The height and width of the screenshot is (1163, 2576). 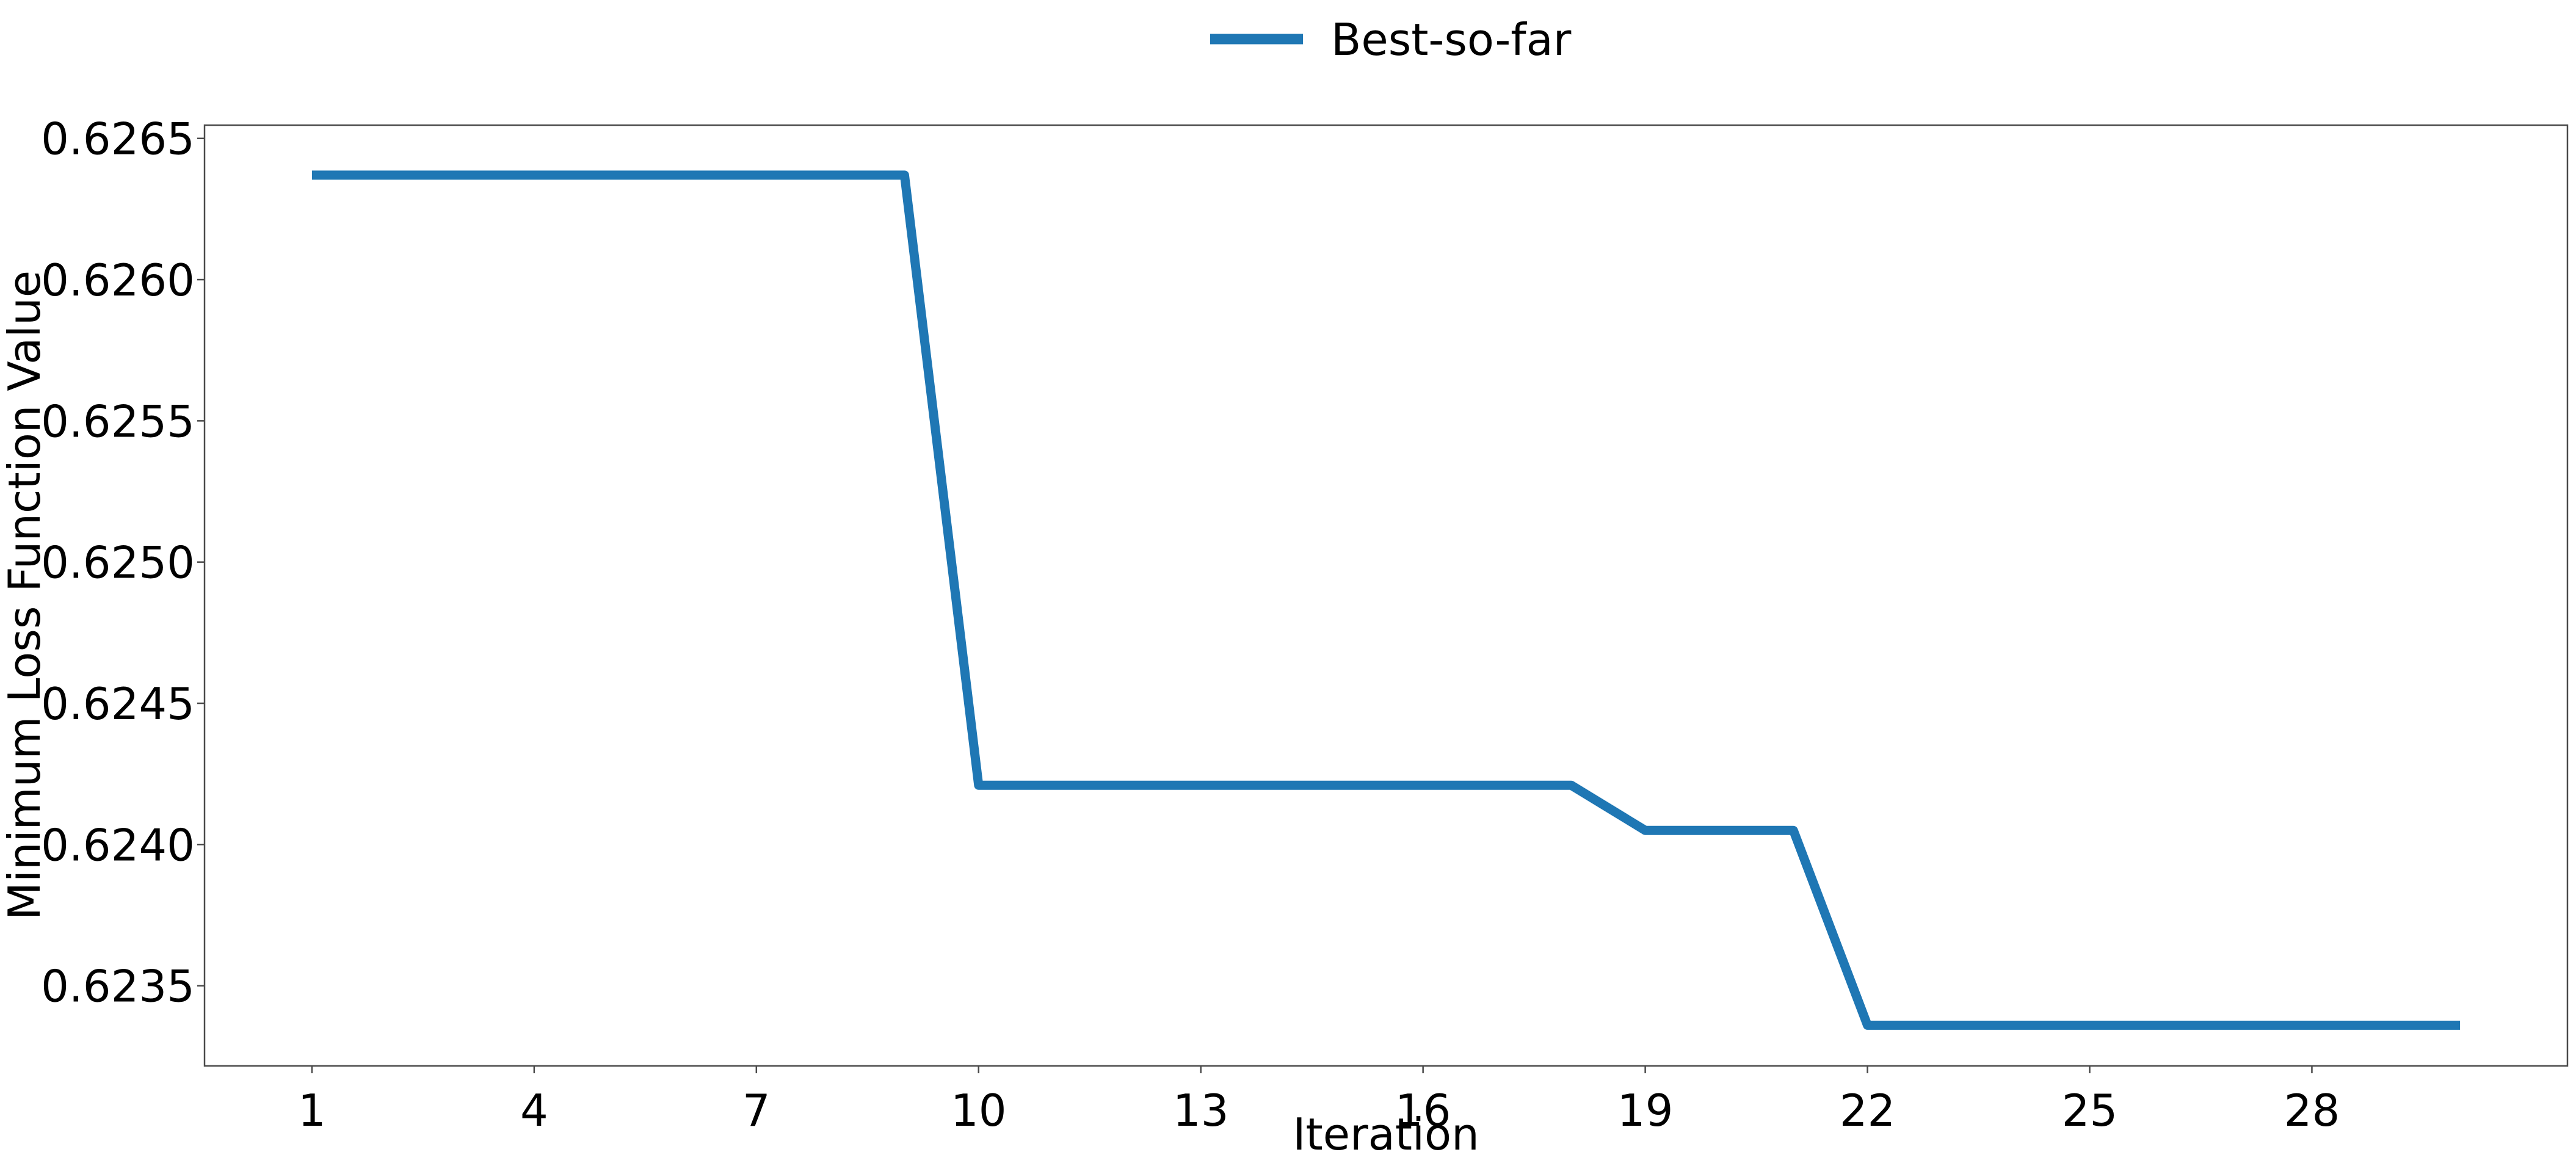 I want to click on x-tick-label: 22, so click(x=1868, y=1110).